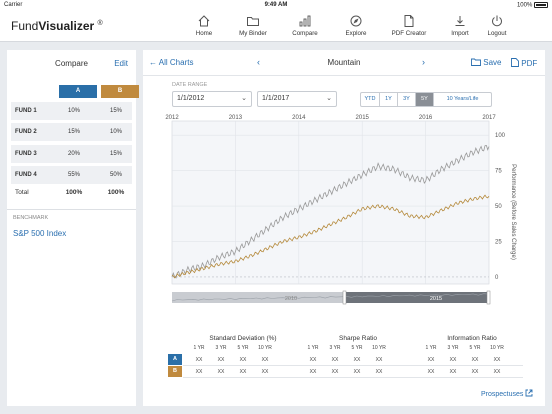 The width and height of the screenshot is (552, 414). I want to click on compass-icon, so click(356, 21).